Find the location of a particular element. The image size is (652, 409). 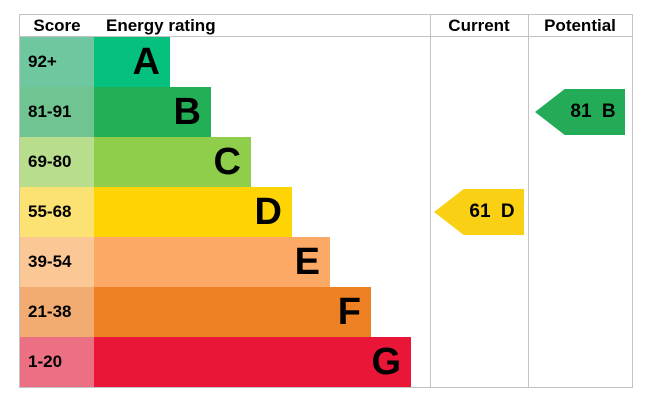

band-letter: G is located at coordinates (386, 362).